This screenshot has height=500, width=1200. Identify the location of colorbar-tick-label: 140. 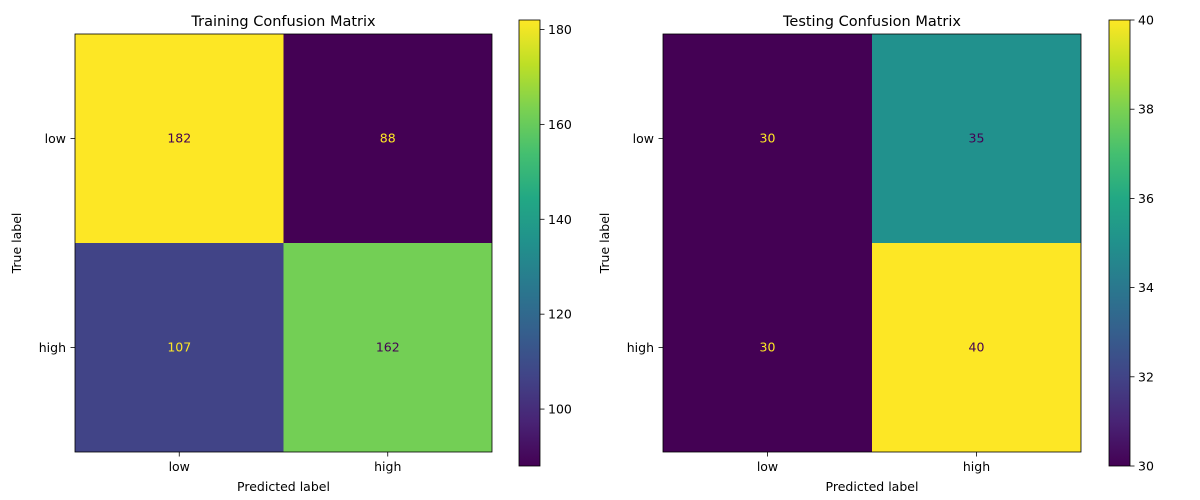
(560, 219).